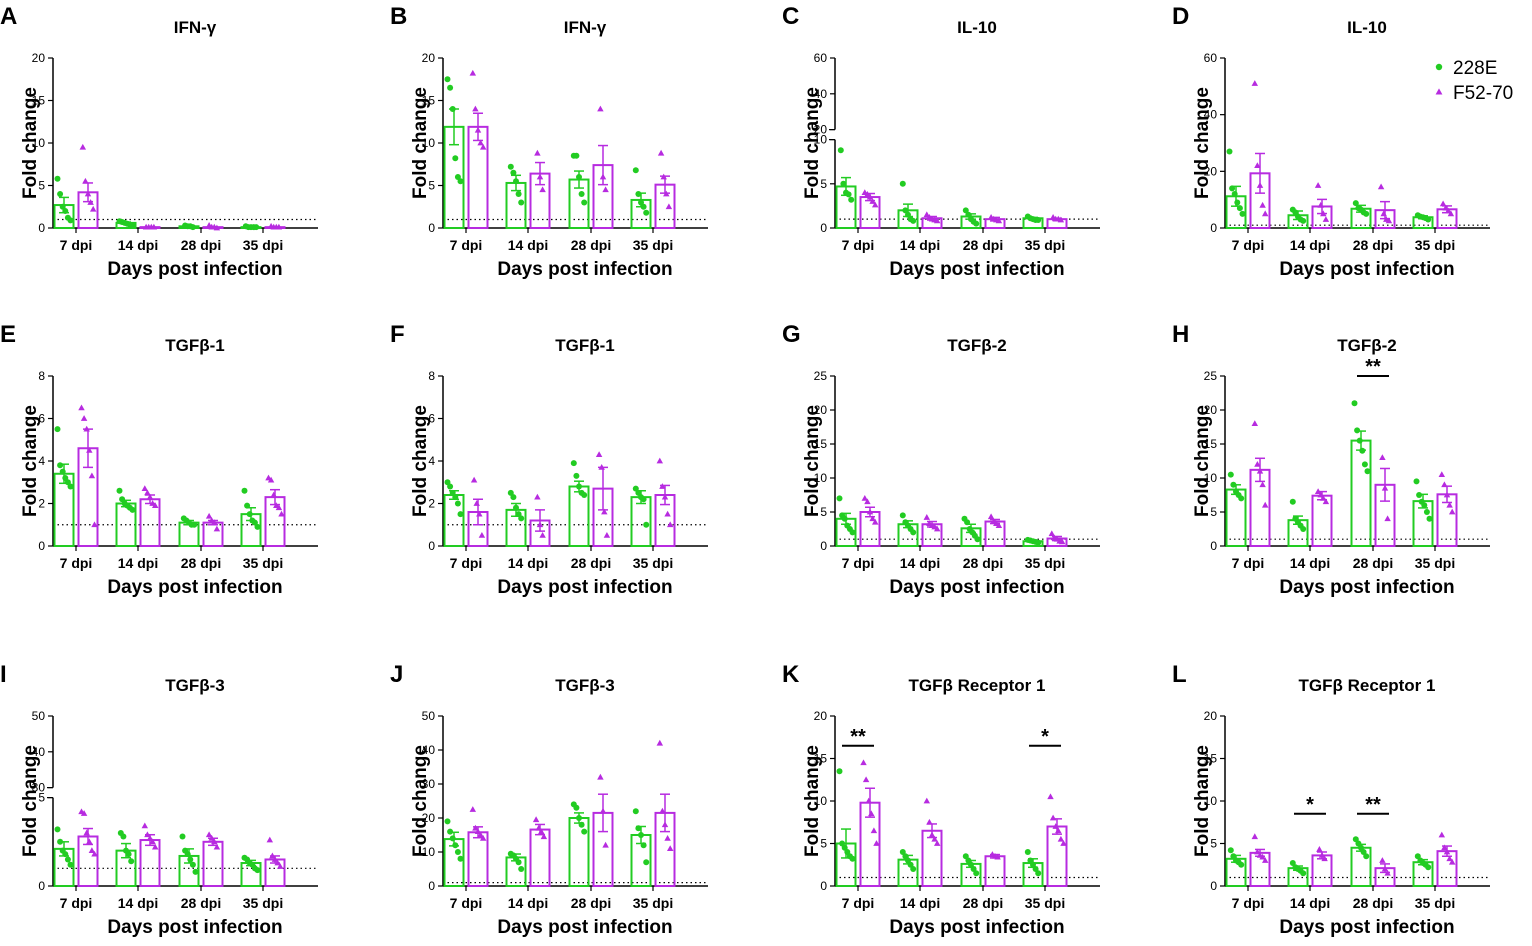  Describe the element at coordinates (429, 101) in the screenshot. I see `y-tick-label: 15` at that location.